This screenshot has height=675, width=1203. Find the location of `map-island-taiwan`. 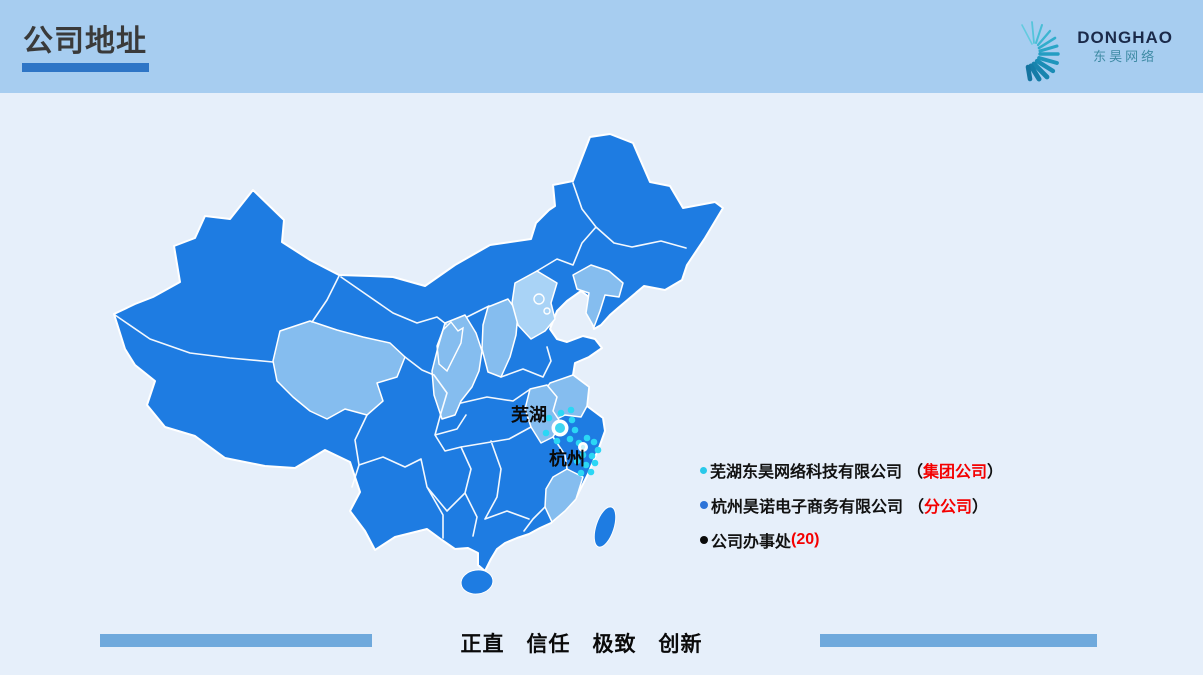

map-island-taiwan is located at coordinates (605, 527).